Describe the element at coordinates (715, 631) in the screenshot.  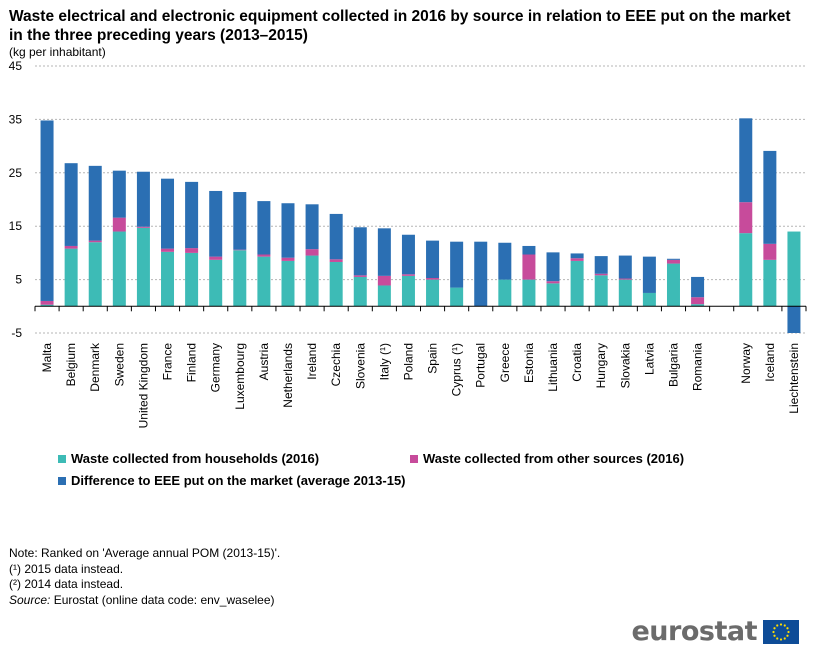
I see `eurostat-logo: eurostat` at that location.